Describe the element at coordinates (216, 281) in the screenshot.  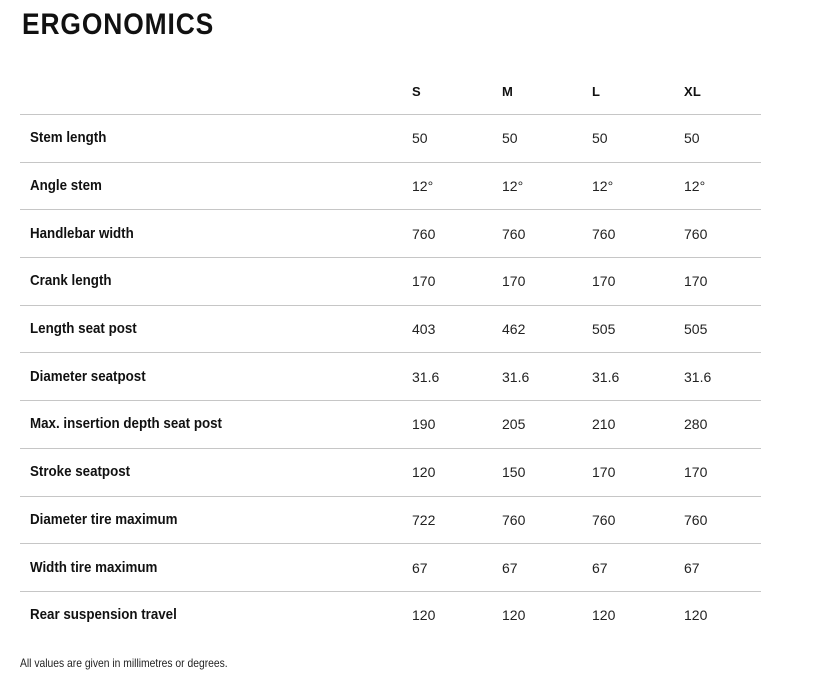
I see `spec-label: Crank length` at that location.